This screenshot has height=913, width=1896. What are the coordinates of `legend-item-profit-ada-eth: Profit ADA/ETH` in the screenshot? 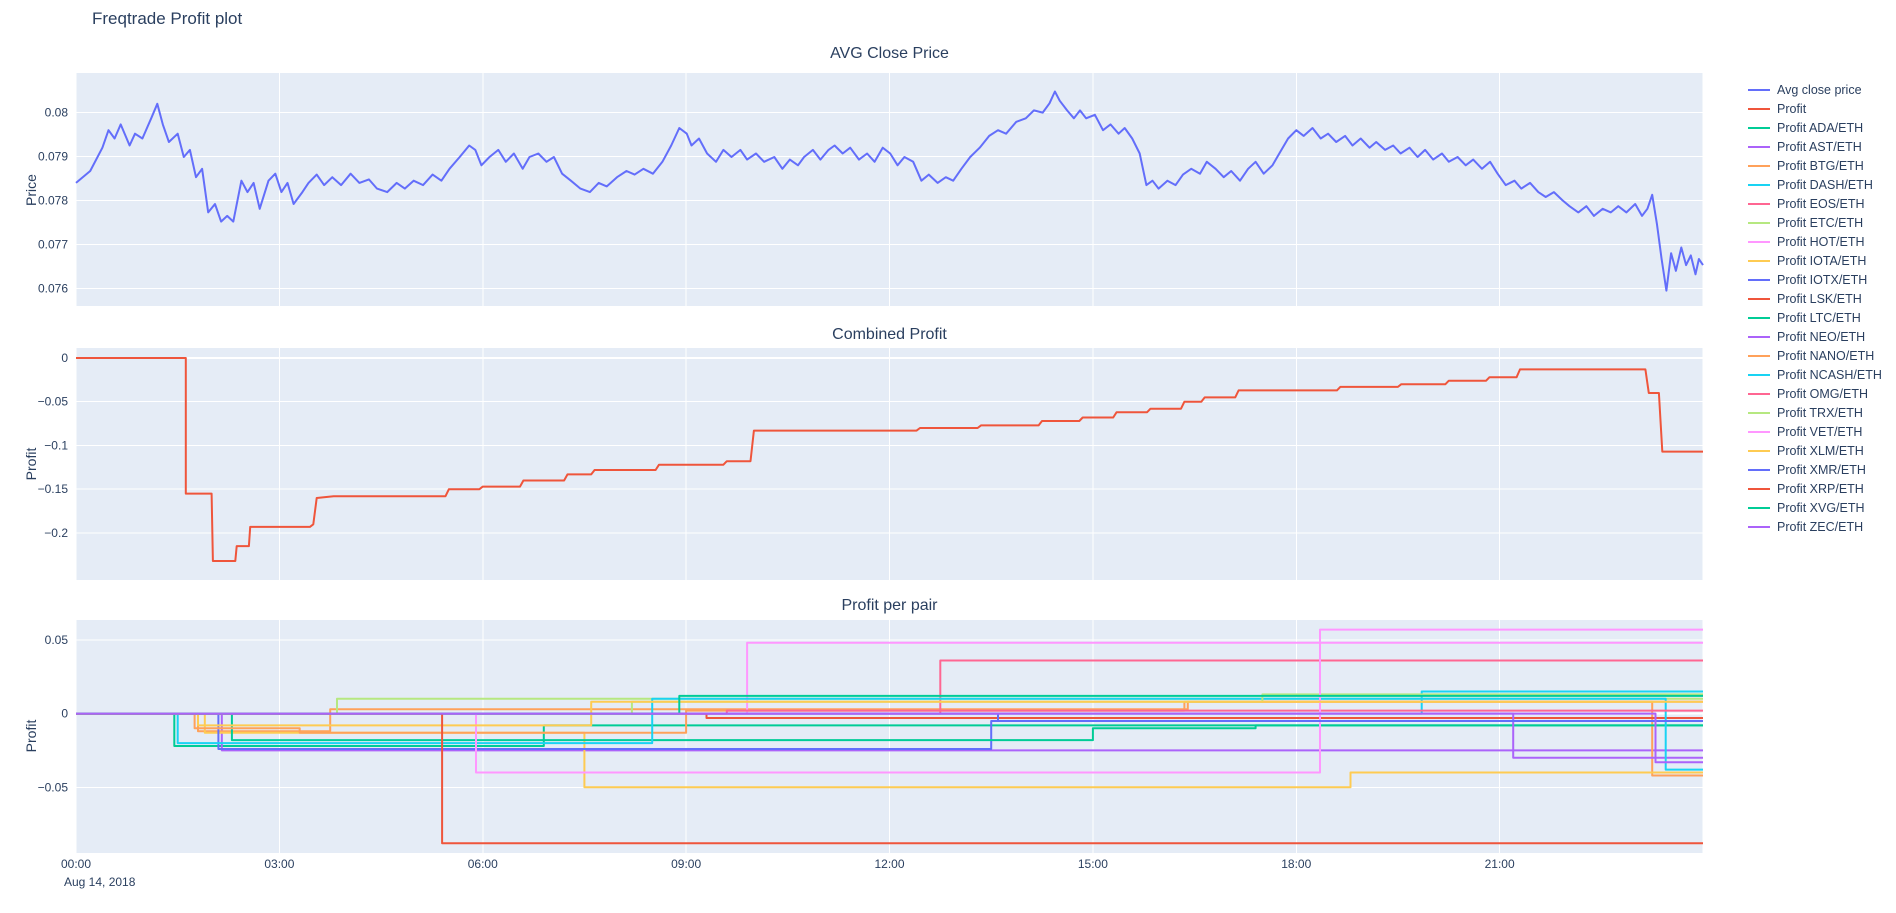 It's located at (1815, 127).